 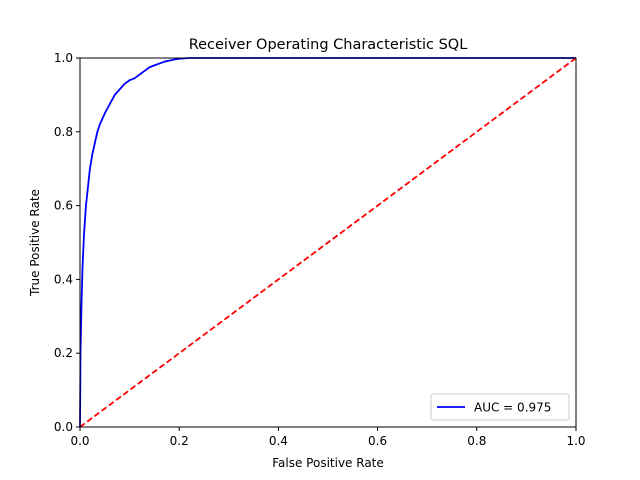 I want to click on legend-box, so click(x=500, y=407).